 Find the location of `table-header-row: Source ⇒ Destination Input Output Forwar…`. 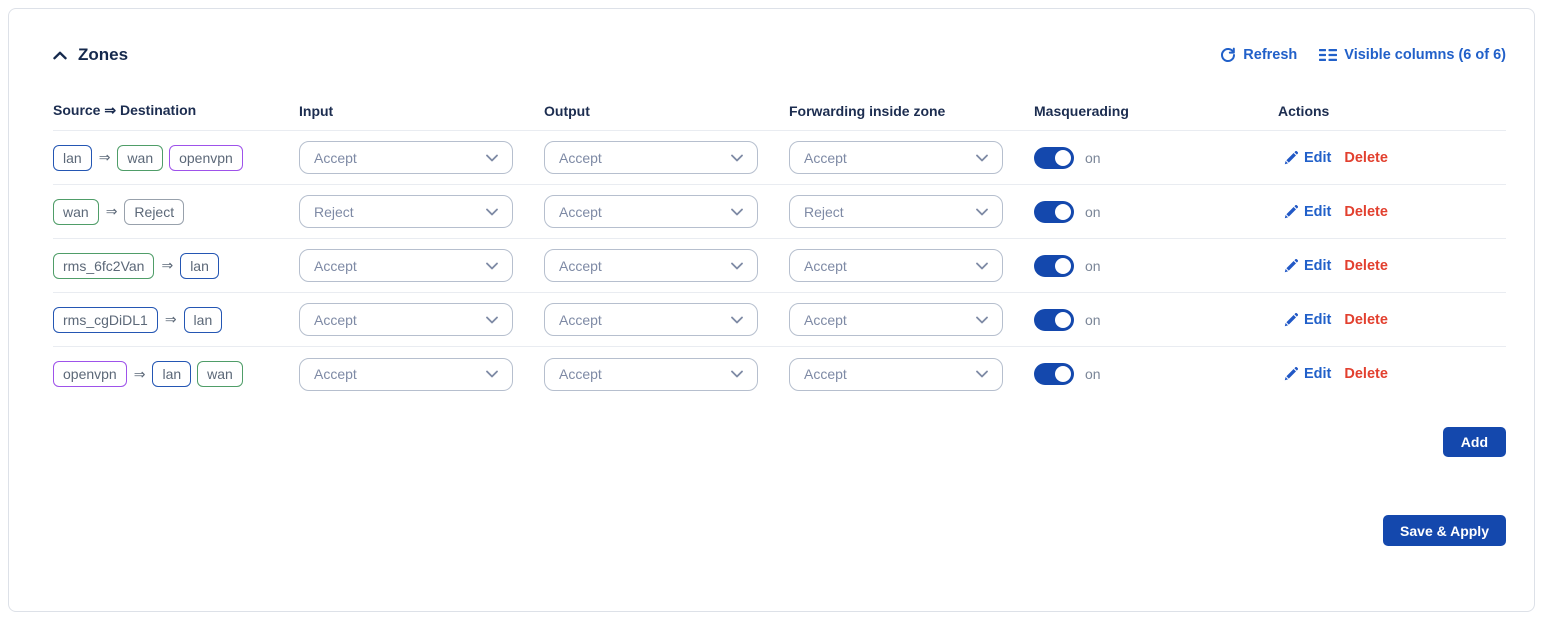

table-header-row: Source ⇒ Destination Input Output Forwar… is located at coordinates (779, 111).